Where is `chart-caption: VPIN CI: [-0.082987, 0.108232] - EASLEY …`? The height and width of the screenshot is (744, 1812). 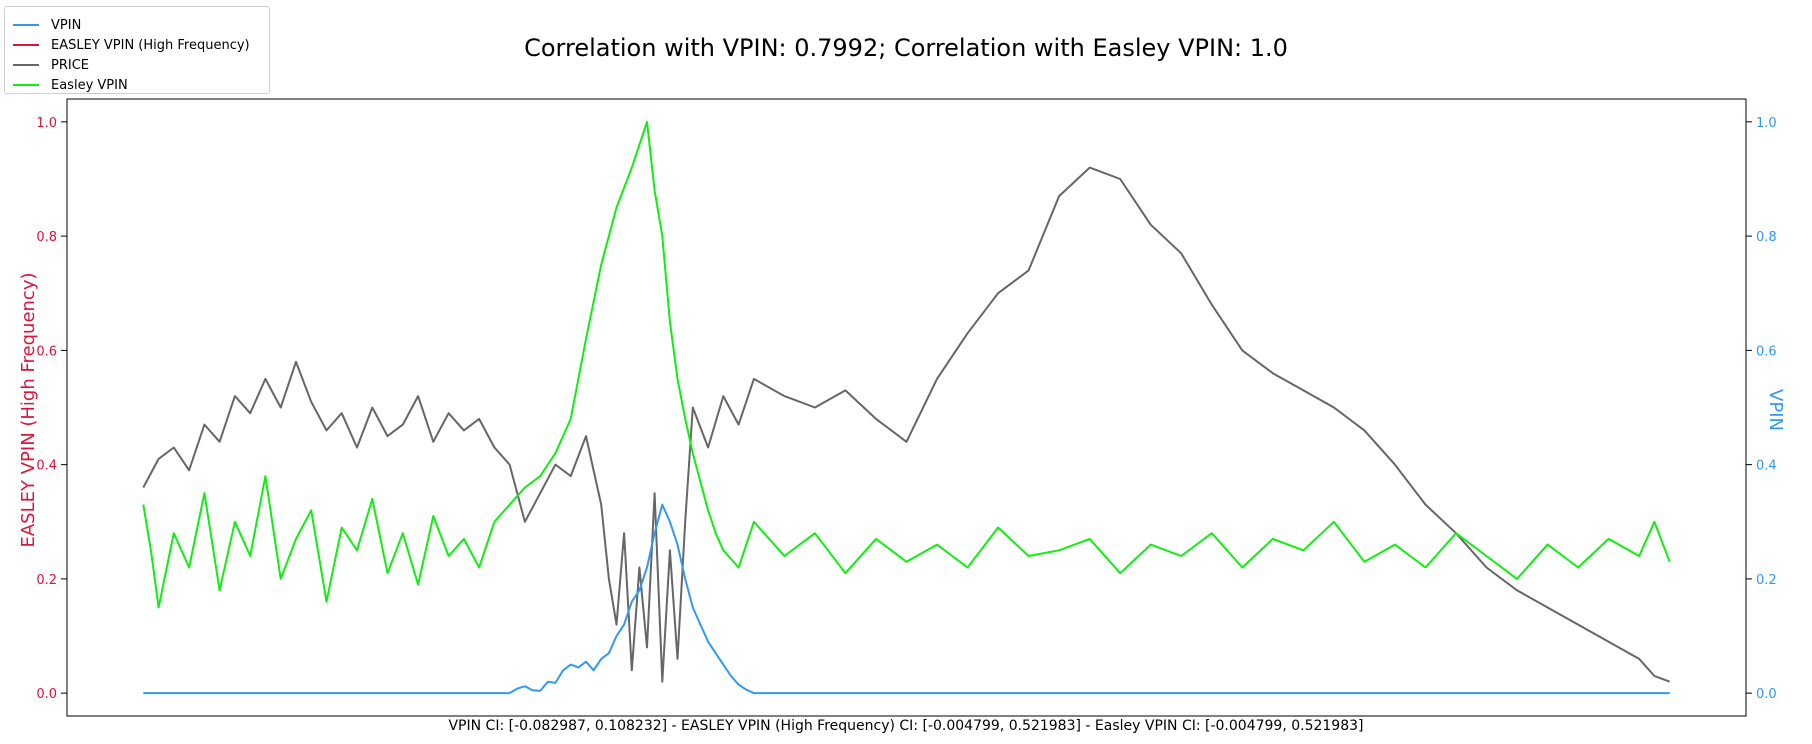
chart-caption: VPIN CI: [-0.082987, 0.108232] - EASLEY … is located at coordinates (906, 726).